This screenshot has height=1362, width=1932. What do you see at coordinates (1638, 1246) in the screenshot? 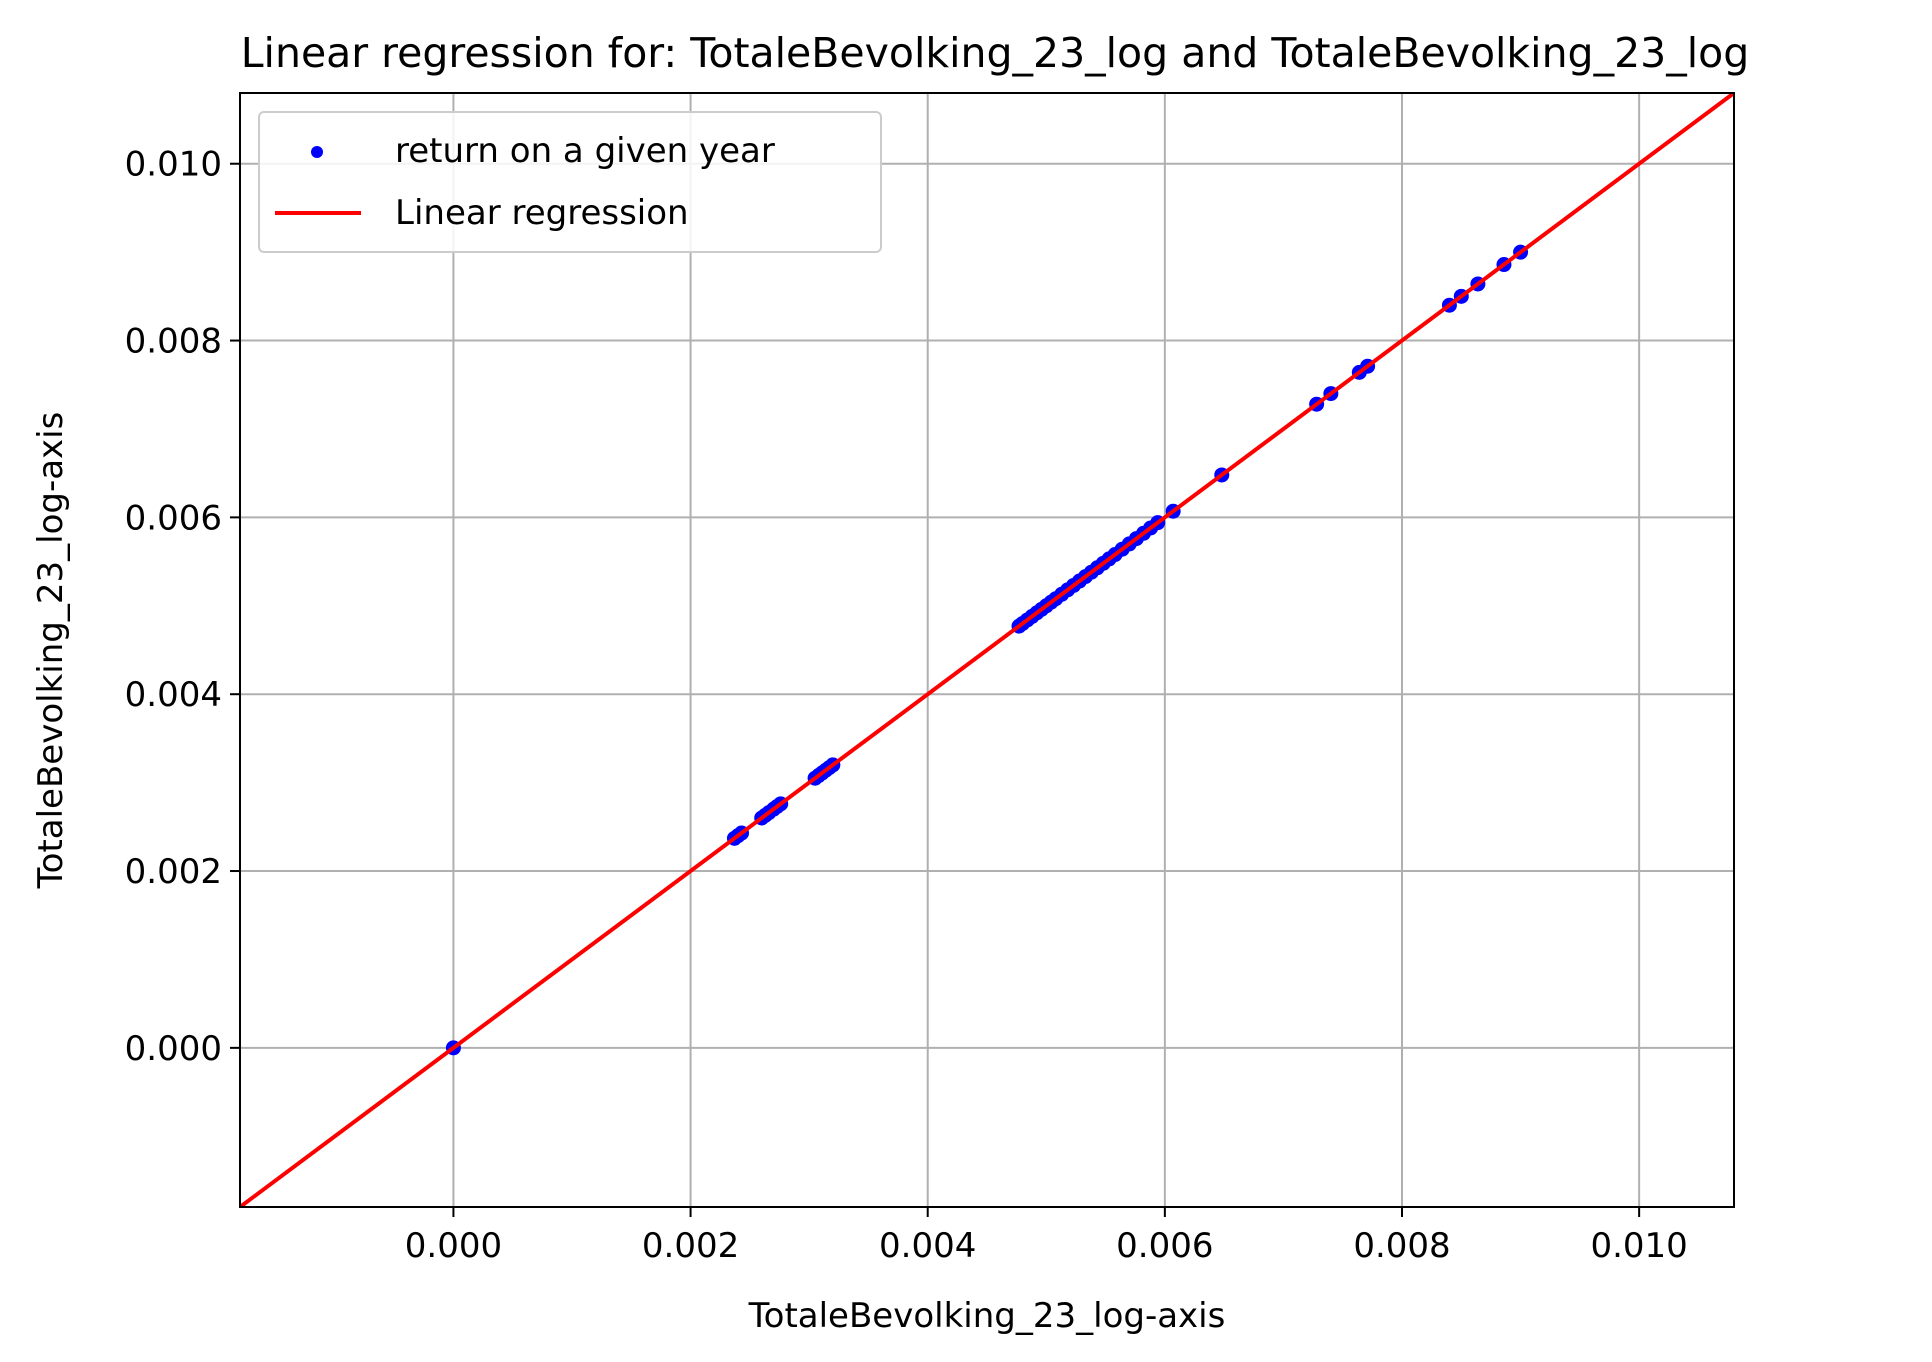
I see `x-tick-label: 0.010` at bounding box center [1638, 1246].